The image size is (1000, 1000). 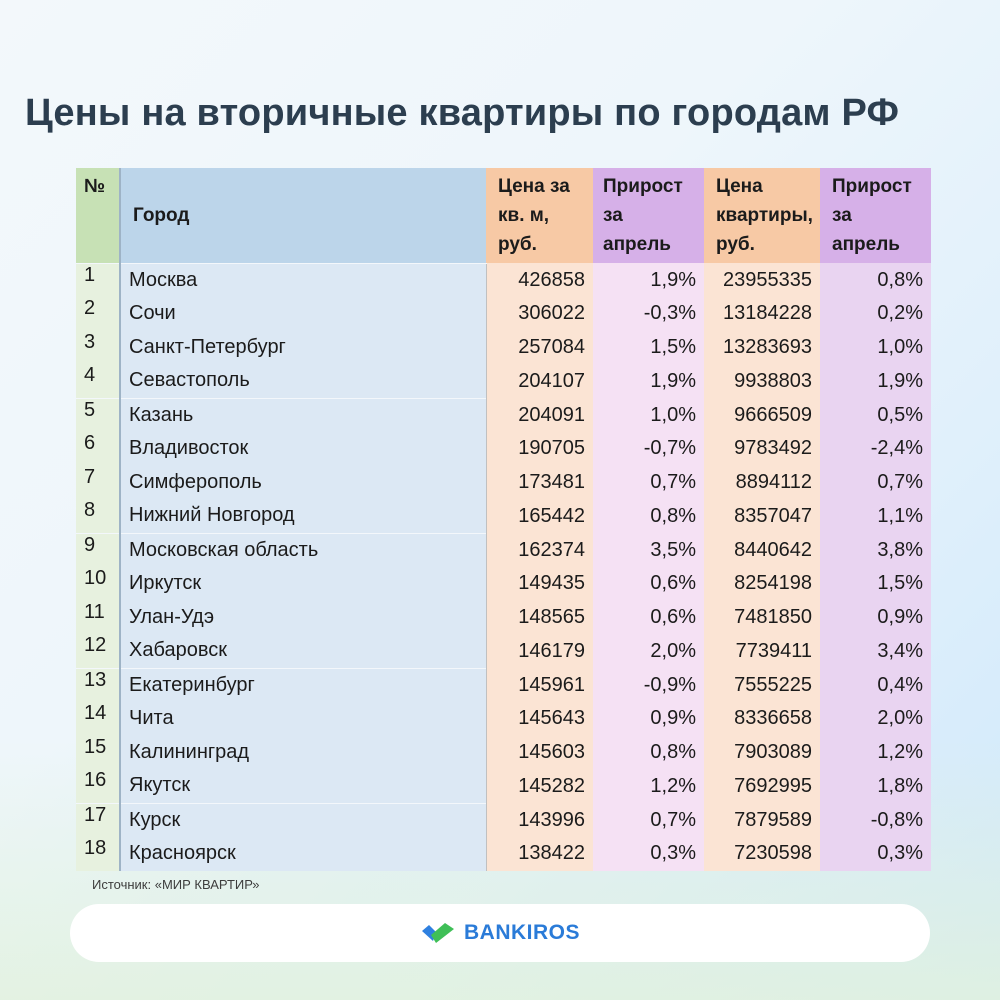 What do you see at coordinates (98, 617) in the screenshot?
I see `cell-num: 11` at bounding box center [98, 617].